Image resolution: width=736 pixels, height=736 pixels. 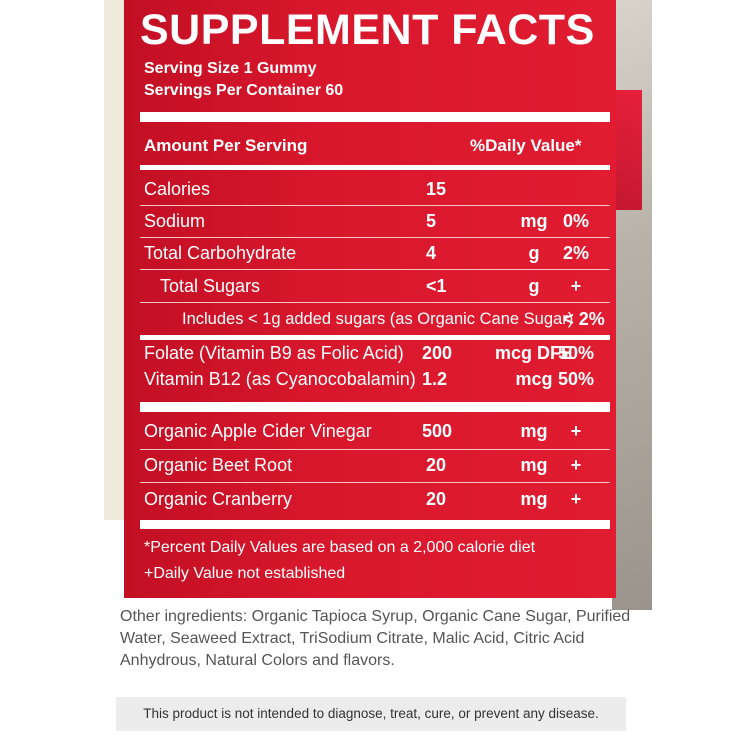 I want to click on row-unit: mcg, so click(x=534, y=379).